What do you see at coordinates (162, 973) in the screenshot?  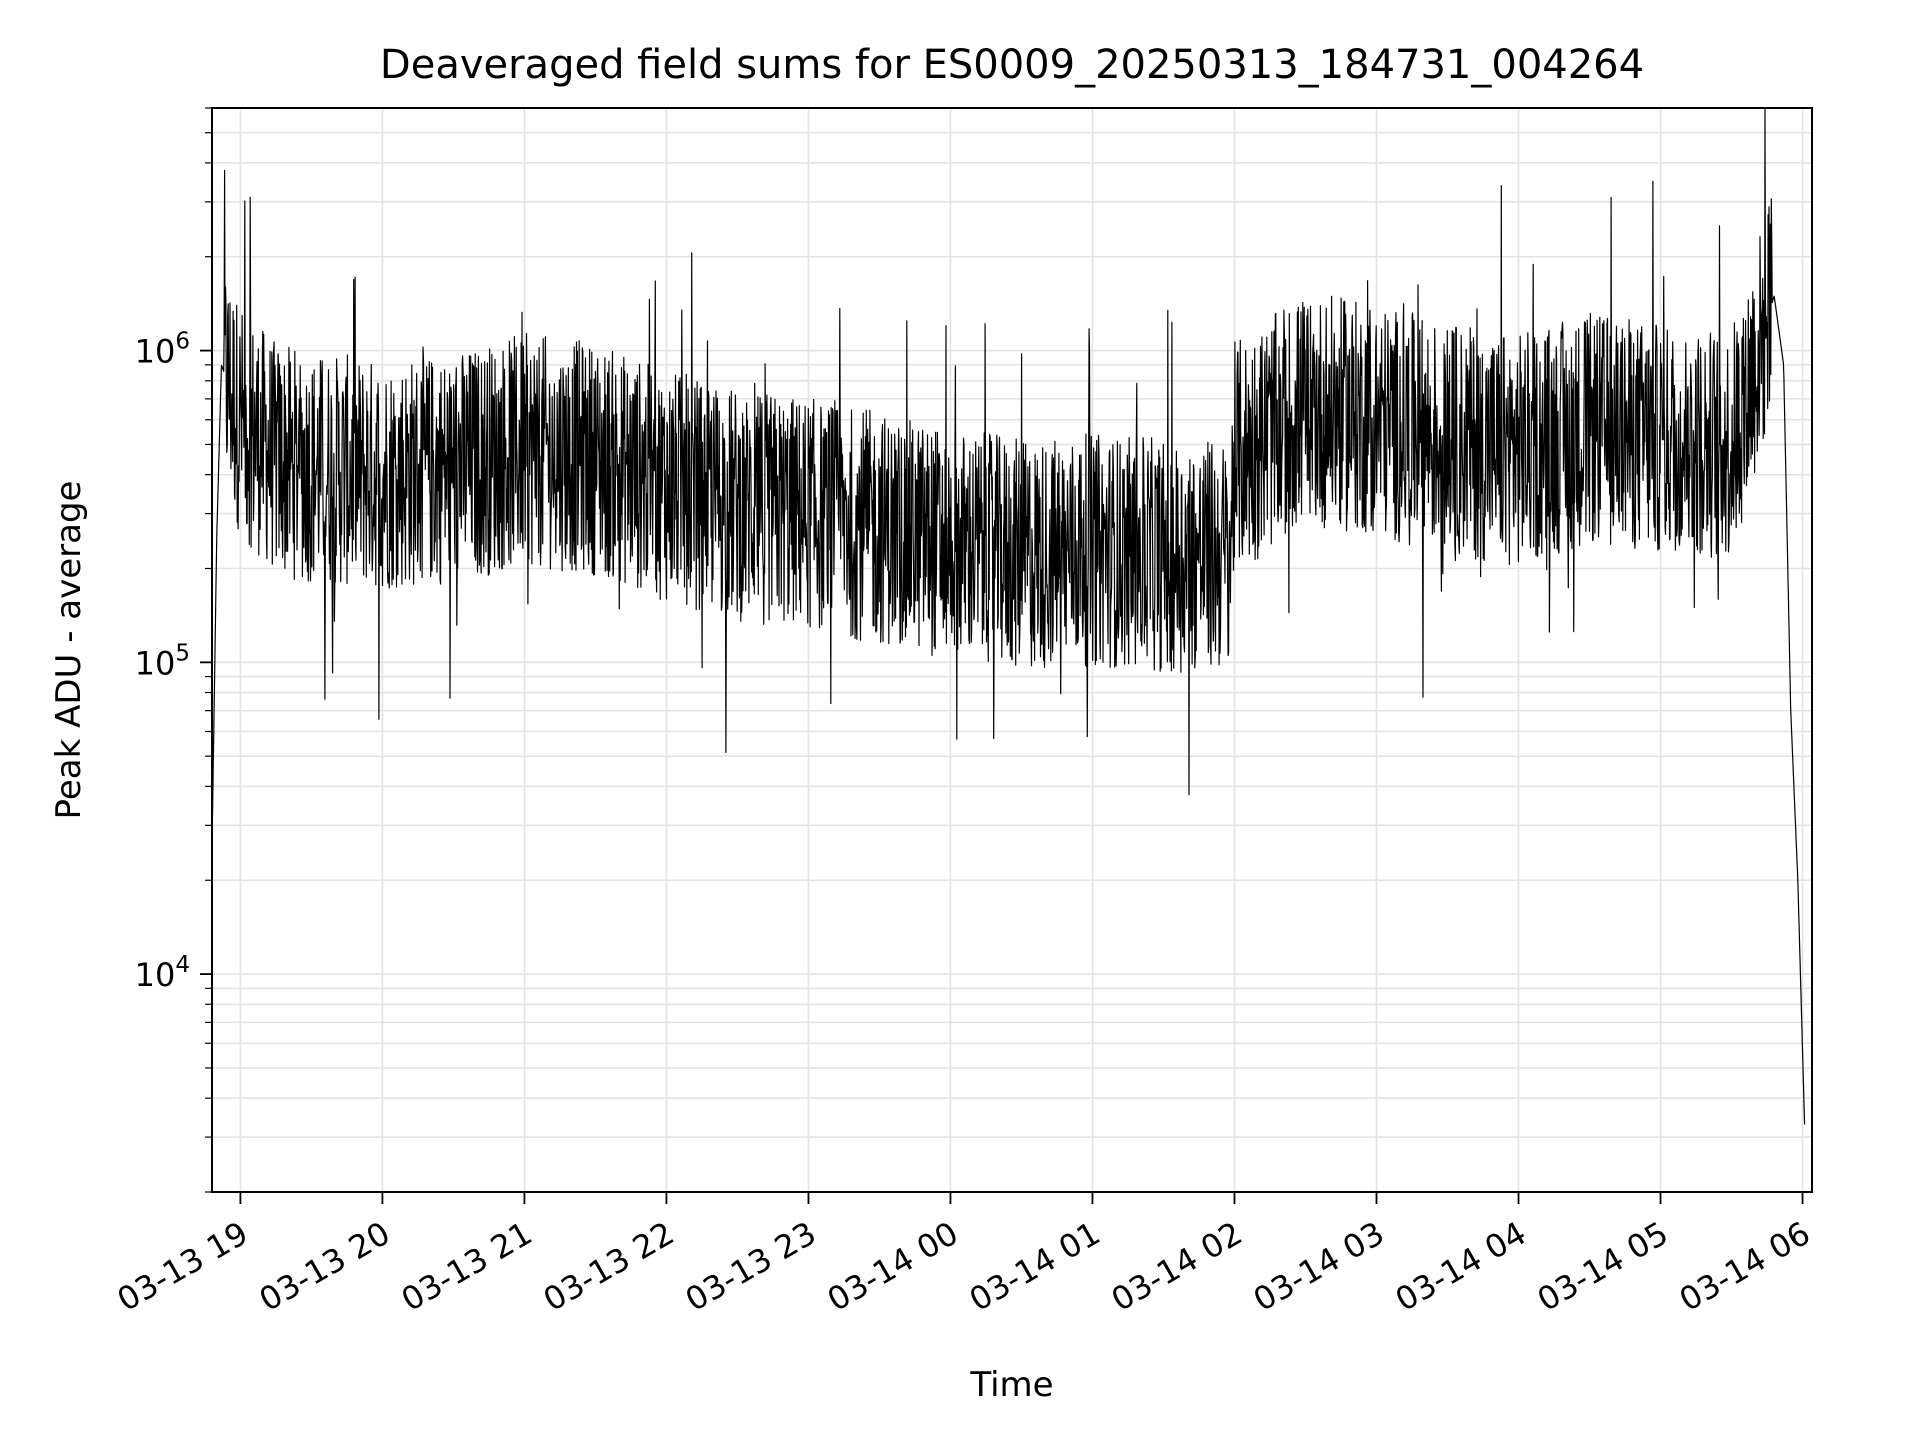 I see `y-tick-label: 10⁴` at bounding box center [162, 973].